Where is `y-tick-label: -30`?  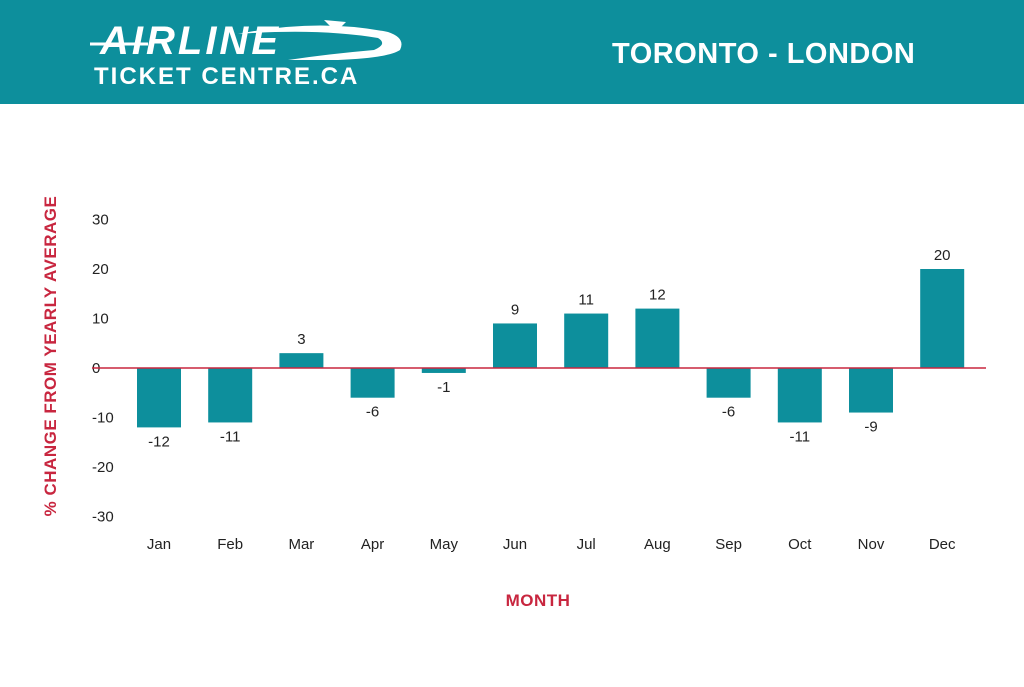 y-tick-label: -30 is located at coordinates (103, 517).